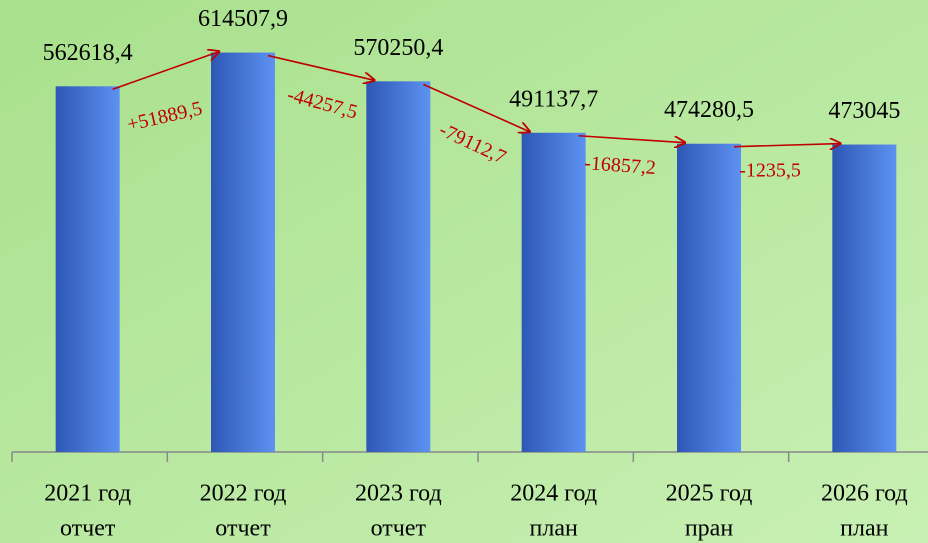  I want to click on x-tick-label: 2025 год, so click(709, 494).